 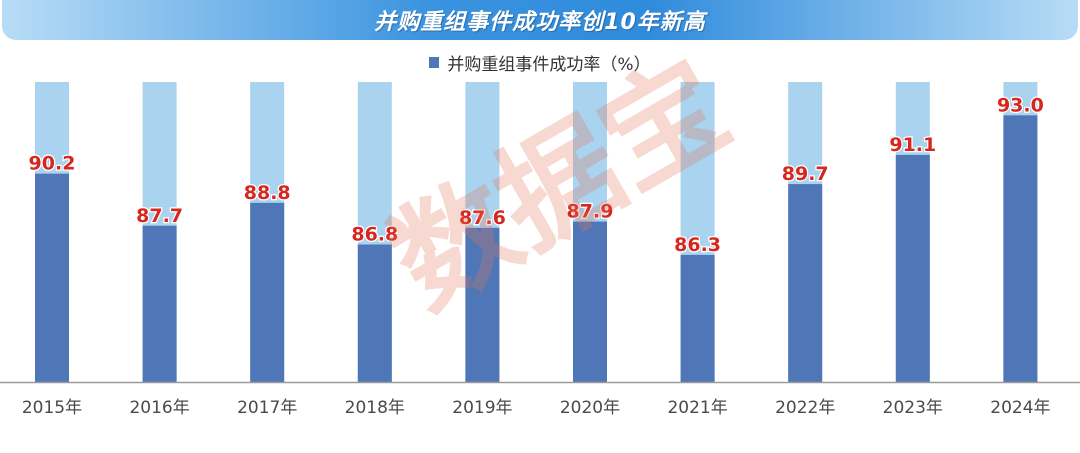 What do you see at coordinates (159, 303) in the screenshot?
I see `bar-2016年` at bounding box center [159, 303].